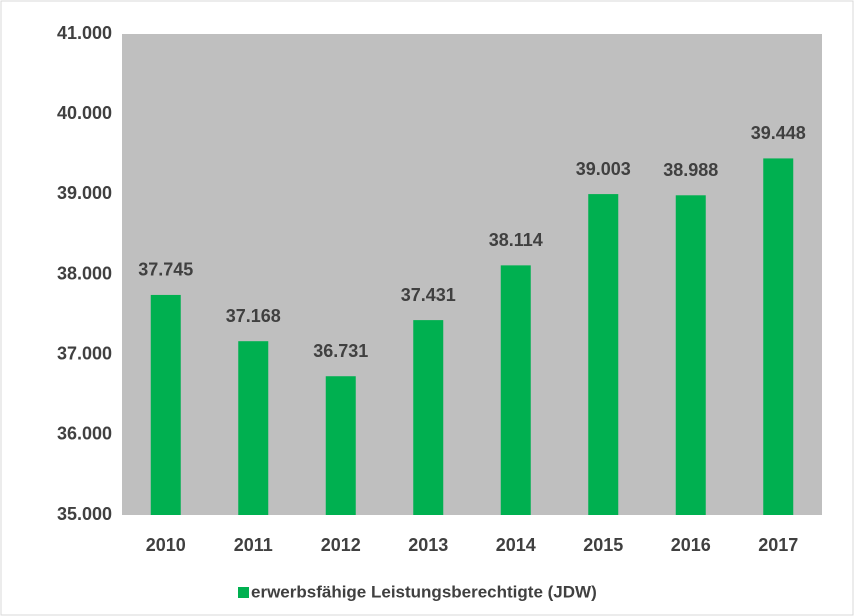 This screenshot has width=854, height=616. Describe the element at coordinates (690, 170) in the screenshot. I see `value-label: 38.988` at that location.